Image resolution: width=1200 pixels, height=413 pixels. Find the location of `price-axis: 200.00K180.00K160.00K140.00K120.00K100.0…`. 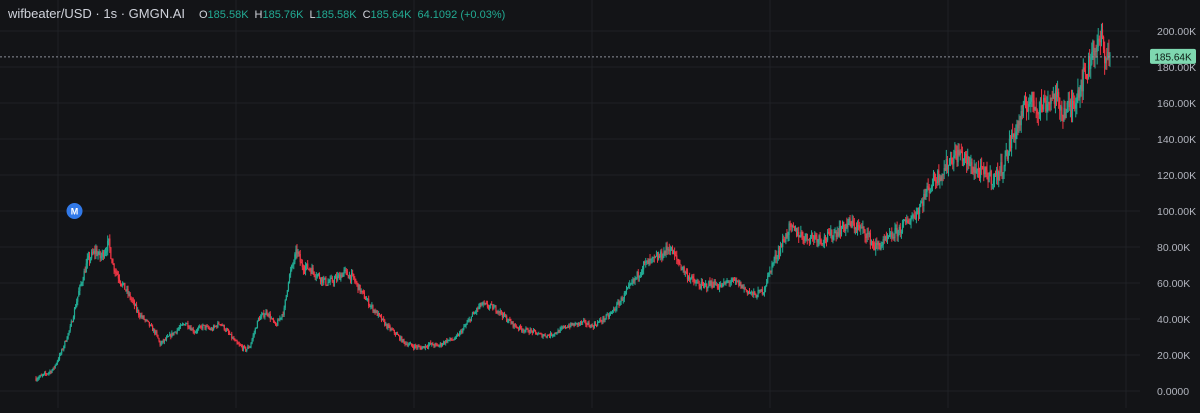

price-axis: 200.00K180.00K160.00K140.00K120.00K100.0… is located at coordinates (1173, 212).